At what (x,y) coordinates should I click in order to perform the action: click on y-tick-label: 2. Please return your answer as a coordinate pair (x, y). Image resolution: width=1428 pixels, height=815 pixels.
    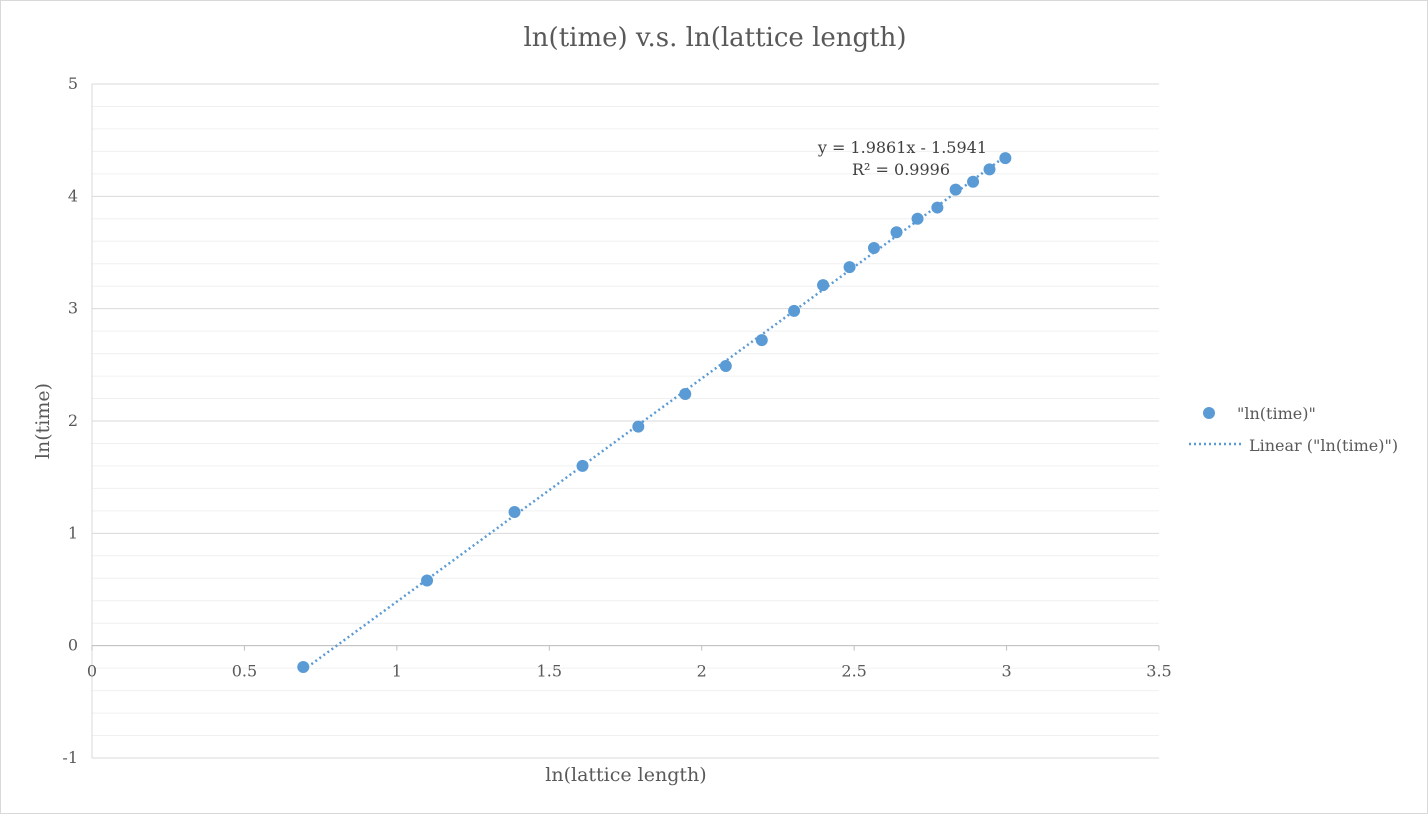
    Looking at the image, I should click on (73, 420).